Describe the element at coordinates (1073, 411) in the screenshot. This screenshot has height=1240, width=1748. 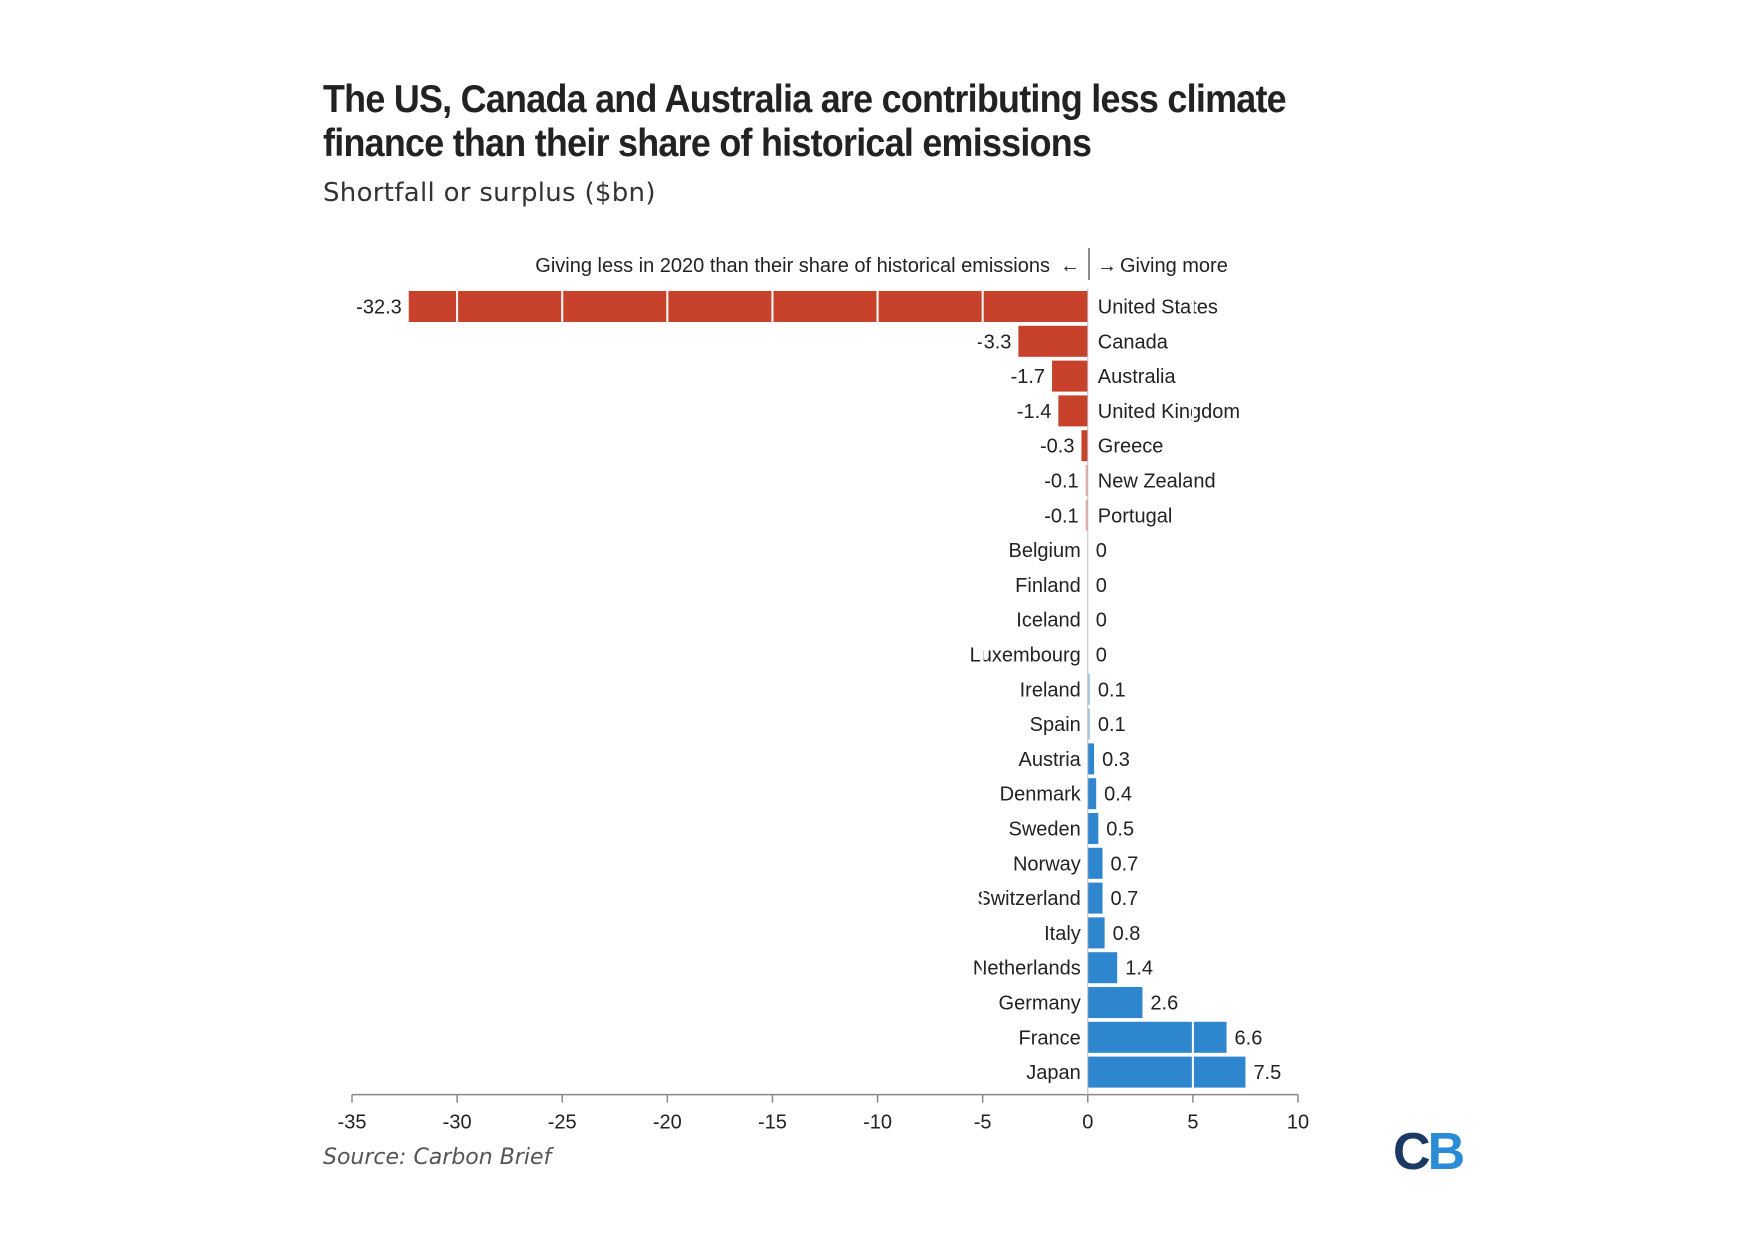
I see `bar-united-kingdom` at that location.